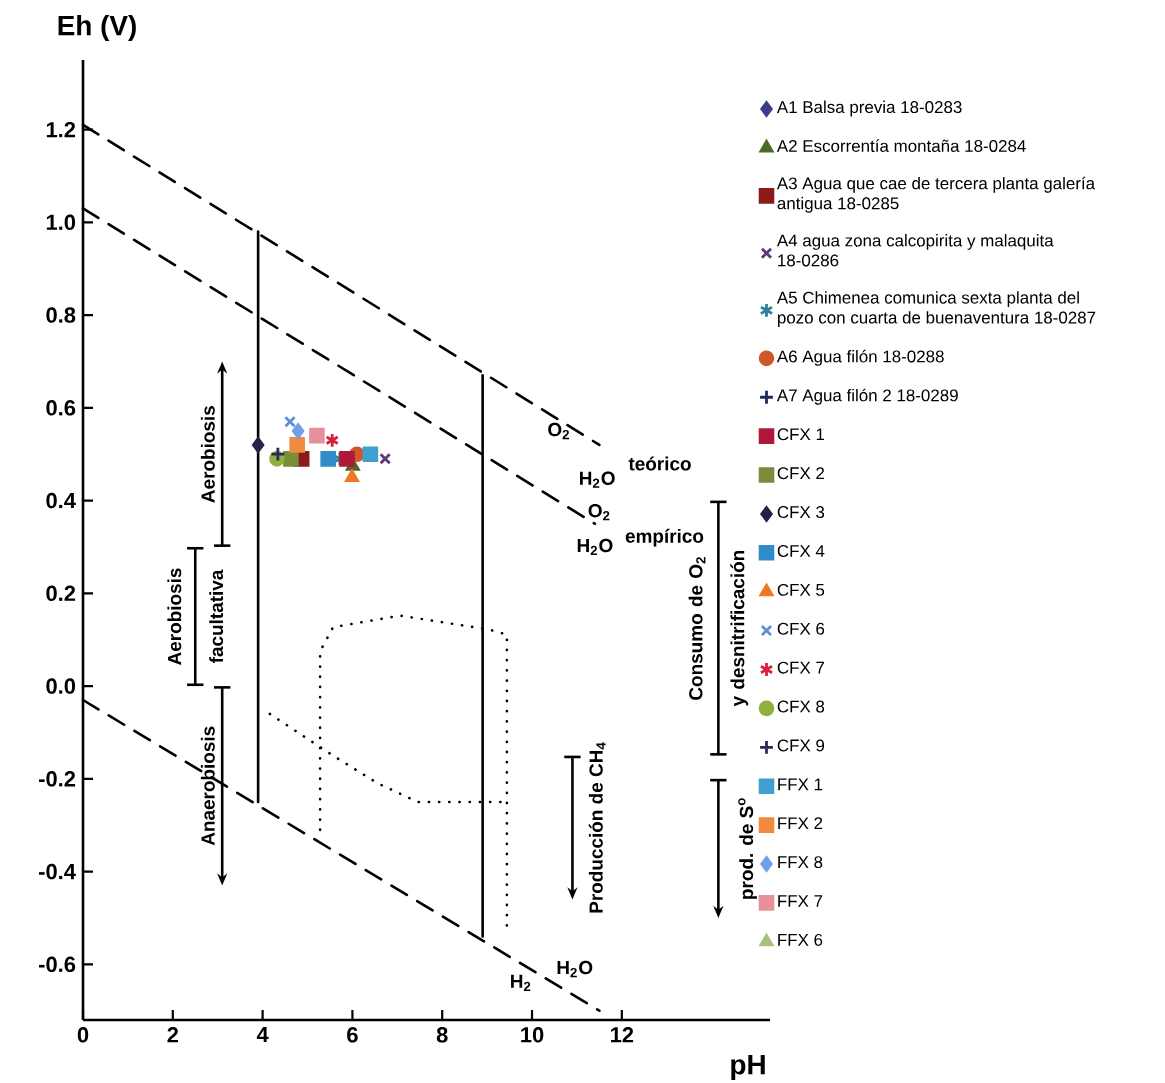  What do you see at coordinates (521, 982) in the screenshot?
I see `annotation: H$_{2}$` at bounding box center [521, 982].